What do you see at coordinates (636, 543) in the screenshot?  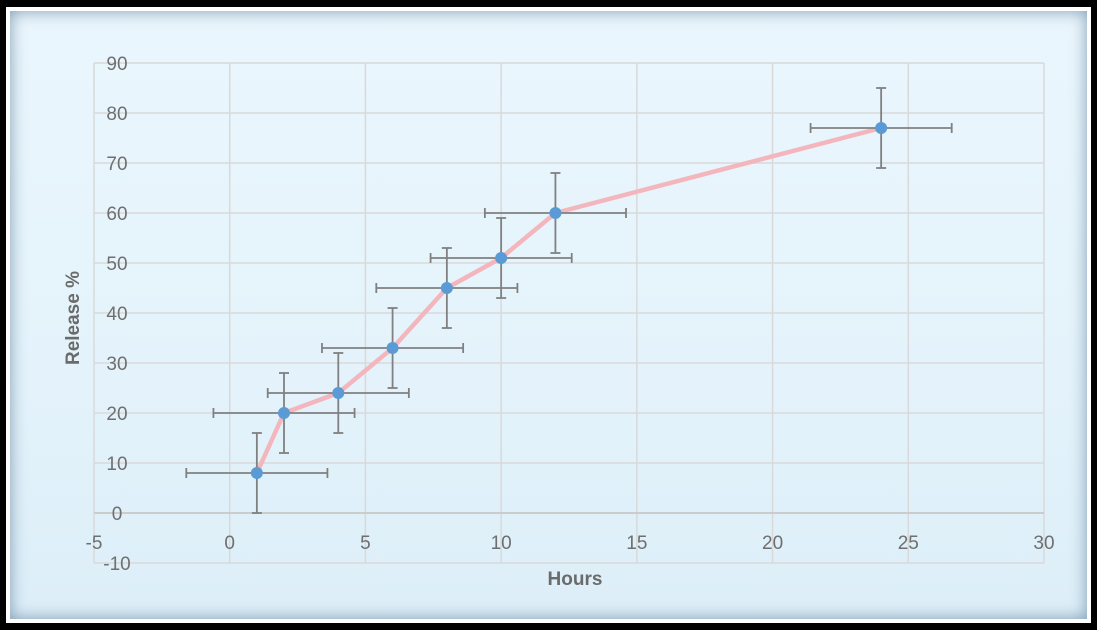 I see `x-tick-label: 15` at bounding box center [636, 543].